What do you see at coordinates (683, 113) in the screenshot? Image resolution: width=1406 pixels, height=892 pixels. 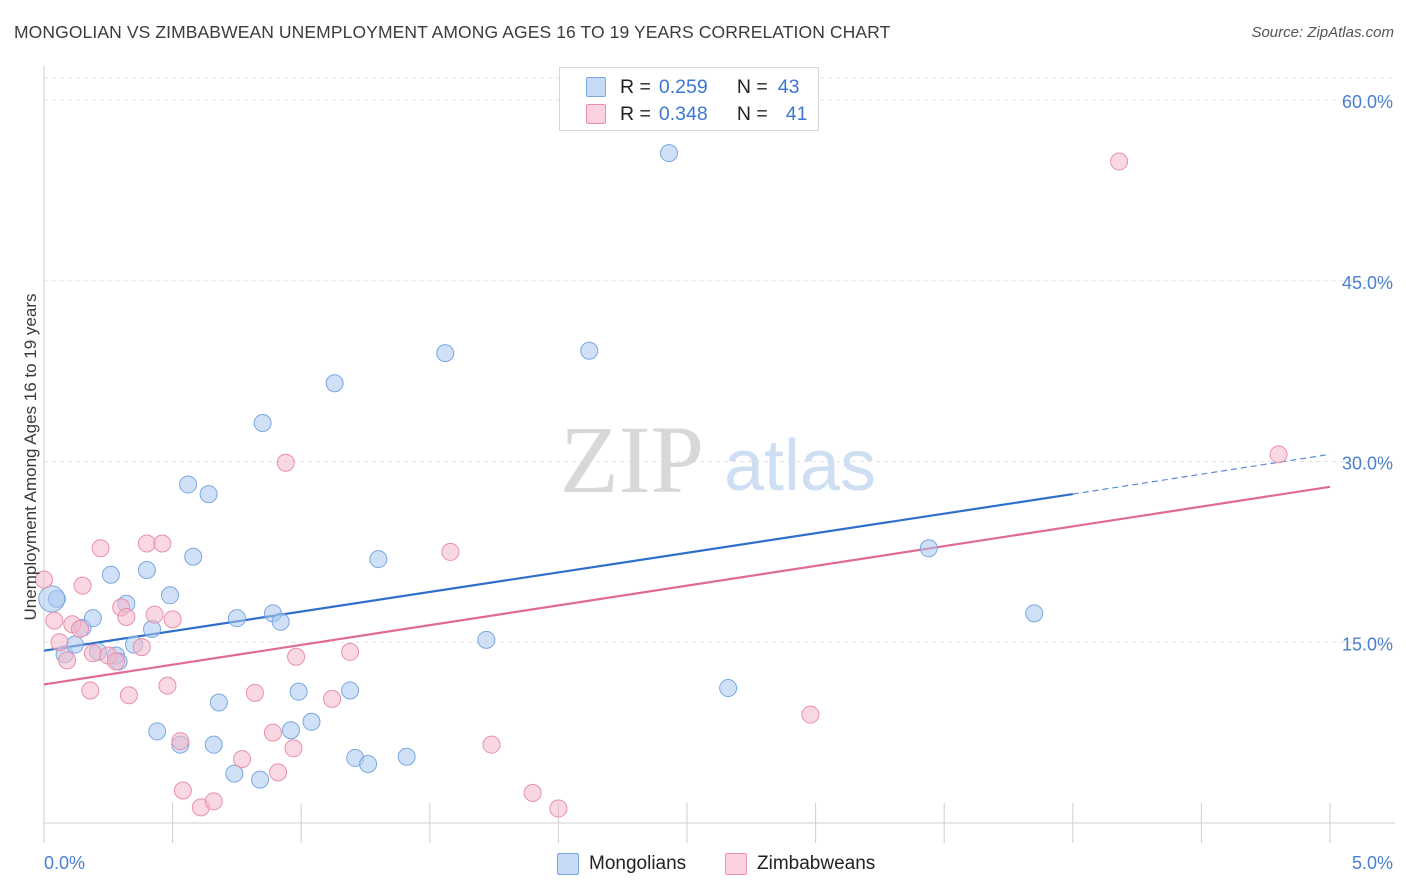 I see `legend-r-value: 0.348` at bounding box center [683, 113].